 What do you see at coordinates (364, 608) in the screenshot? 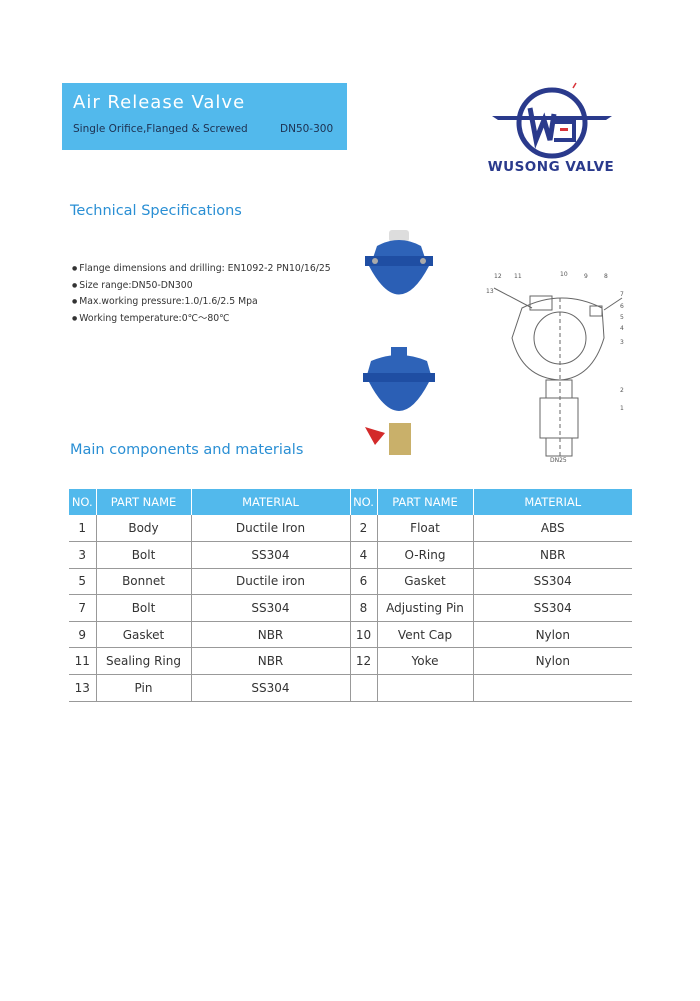
I see `cell-no: 8` at bounding box center [364, 608].